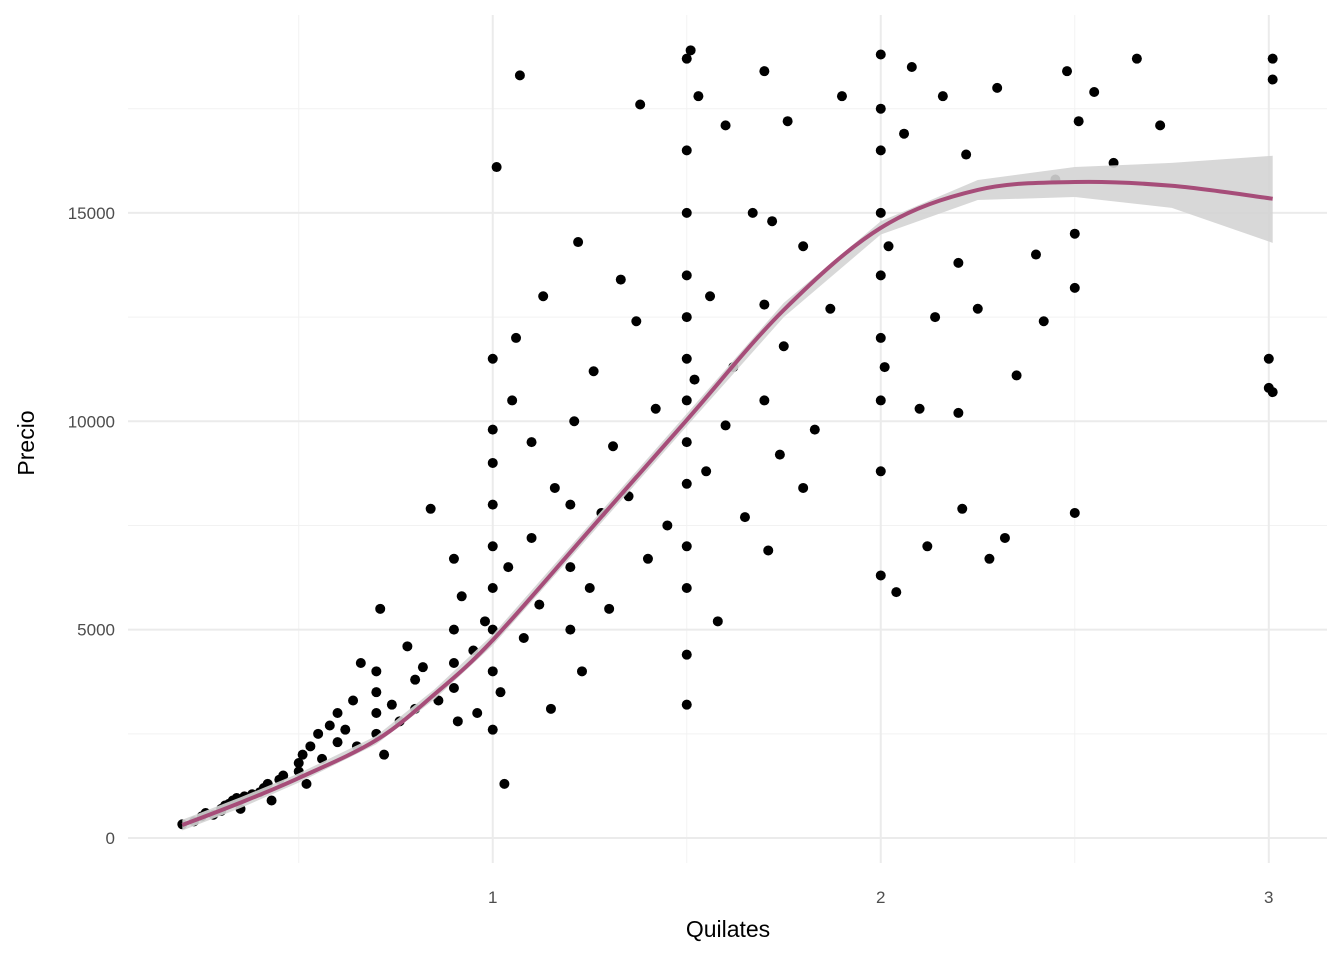 The image size is (1344, 960). What do you see at coordinates (91, 421) in the screenshot?
I see `y-tick-label: 10000` at bounding box center [91, 421].